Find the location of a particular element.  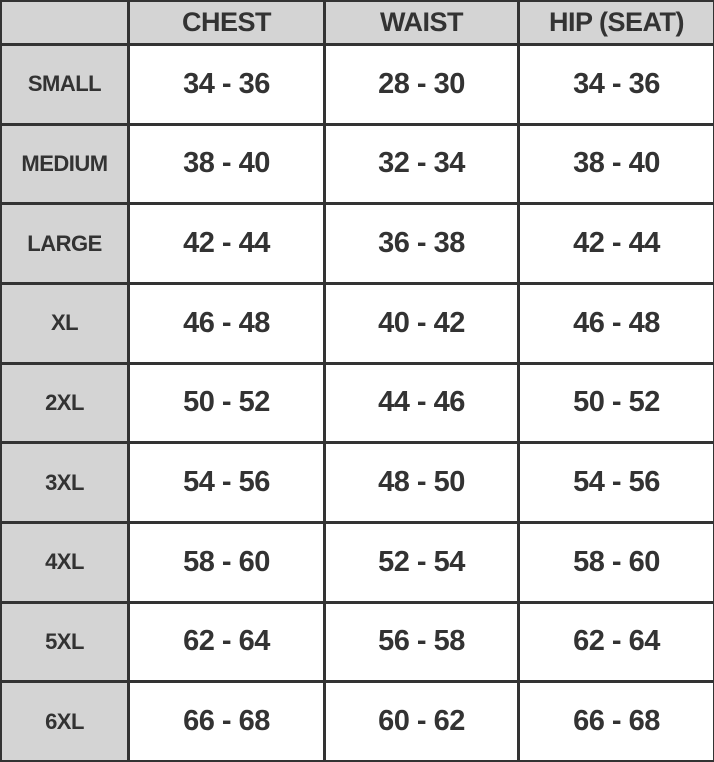

table-cell: 60 - 62 is located at coordinates (421, 721).